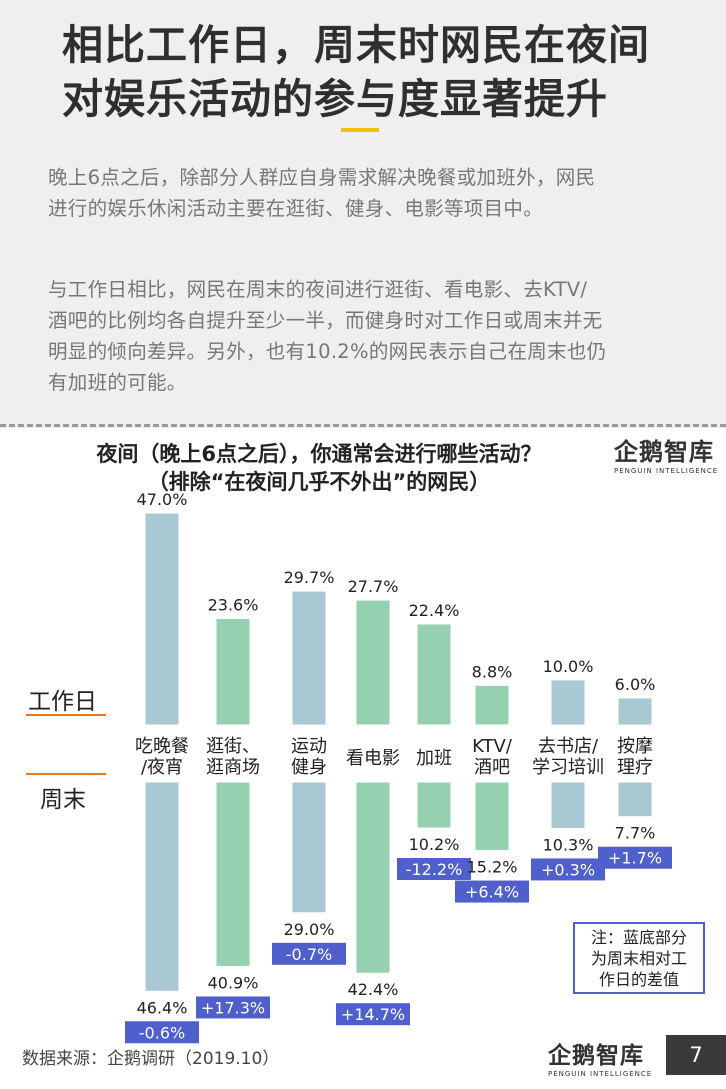  What do you see at coordinates (319, 454) in the screenshot?
I see `chart-title: 夜间（晚上6点之后），你通常会进行哪些活动？` at bounding box center [319, 454].